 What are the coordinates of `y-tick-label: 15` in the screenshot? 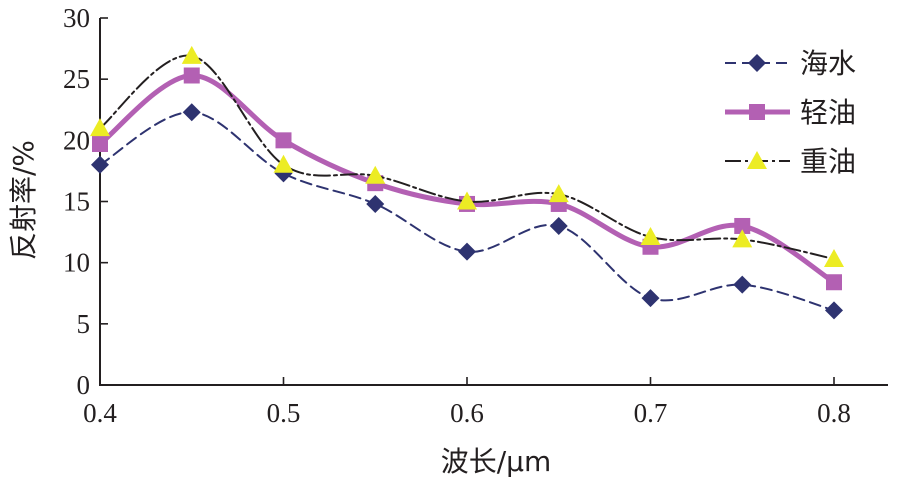 It's located at (76, 202).